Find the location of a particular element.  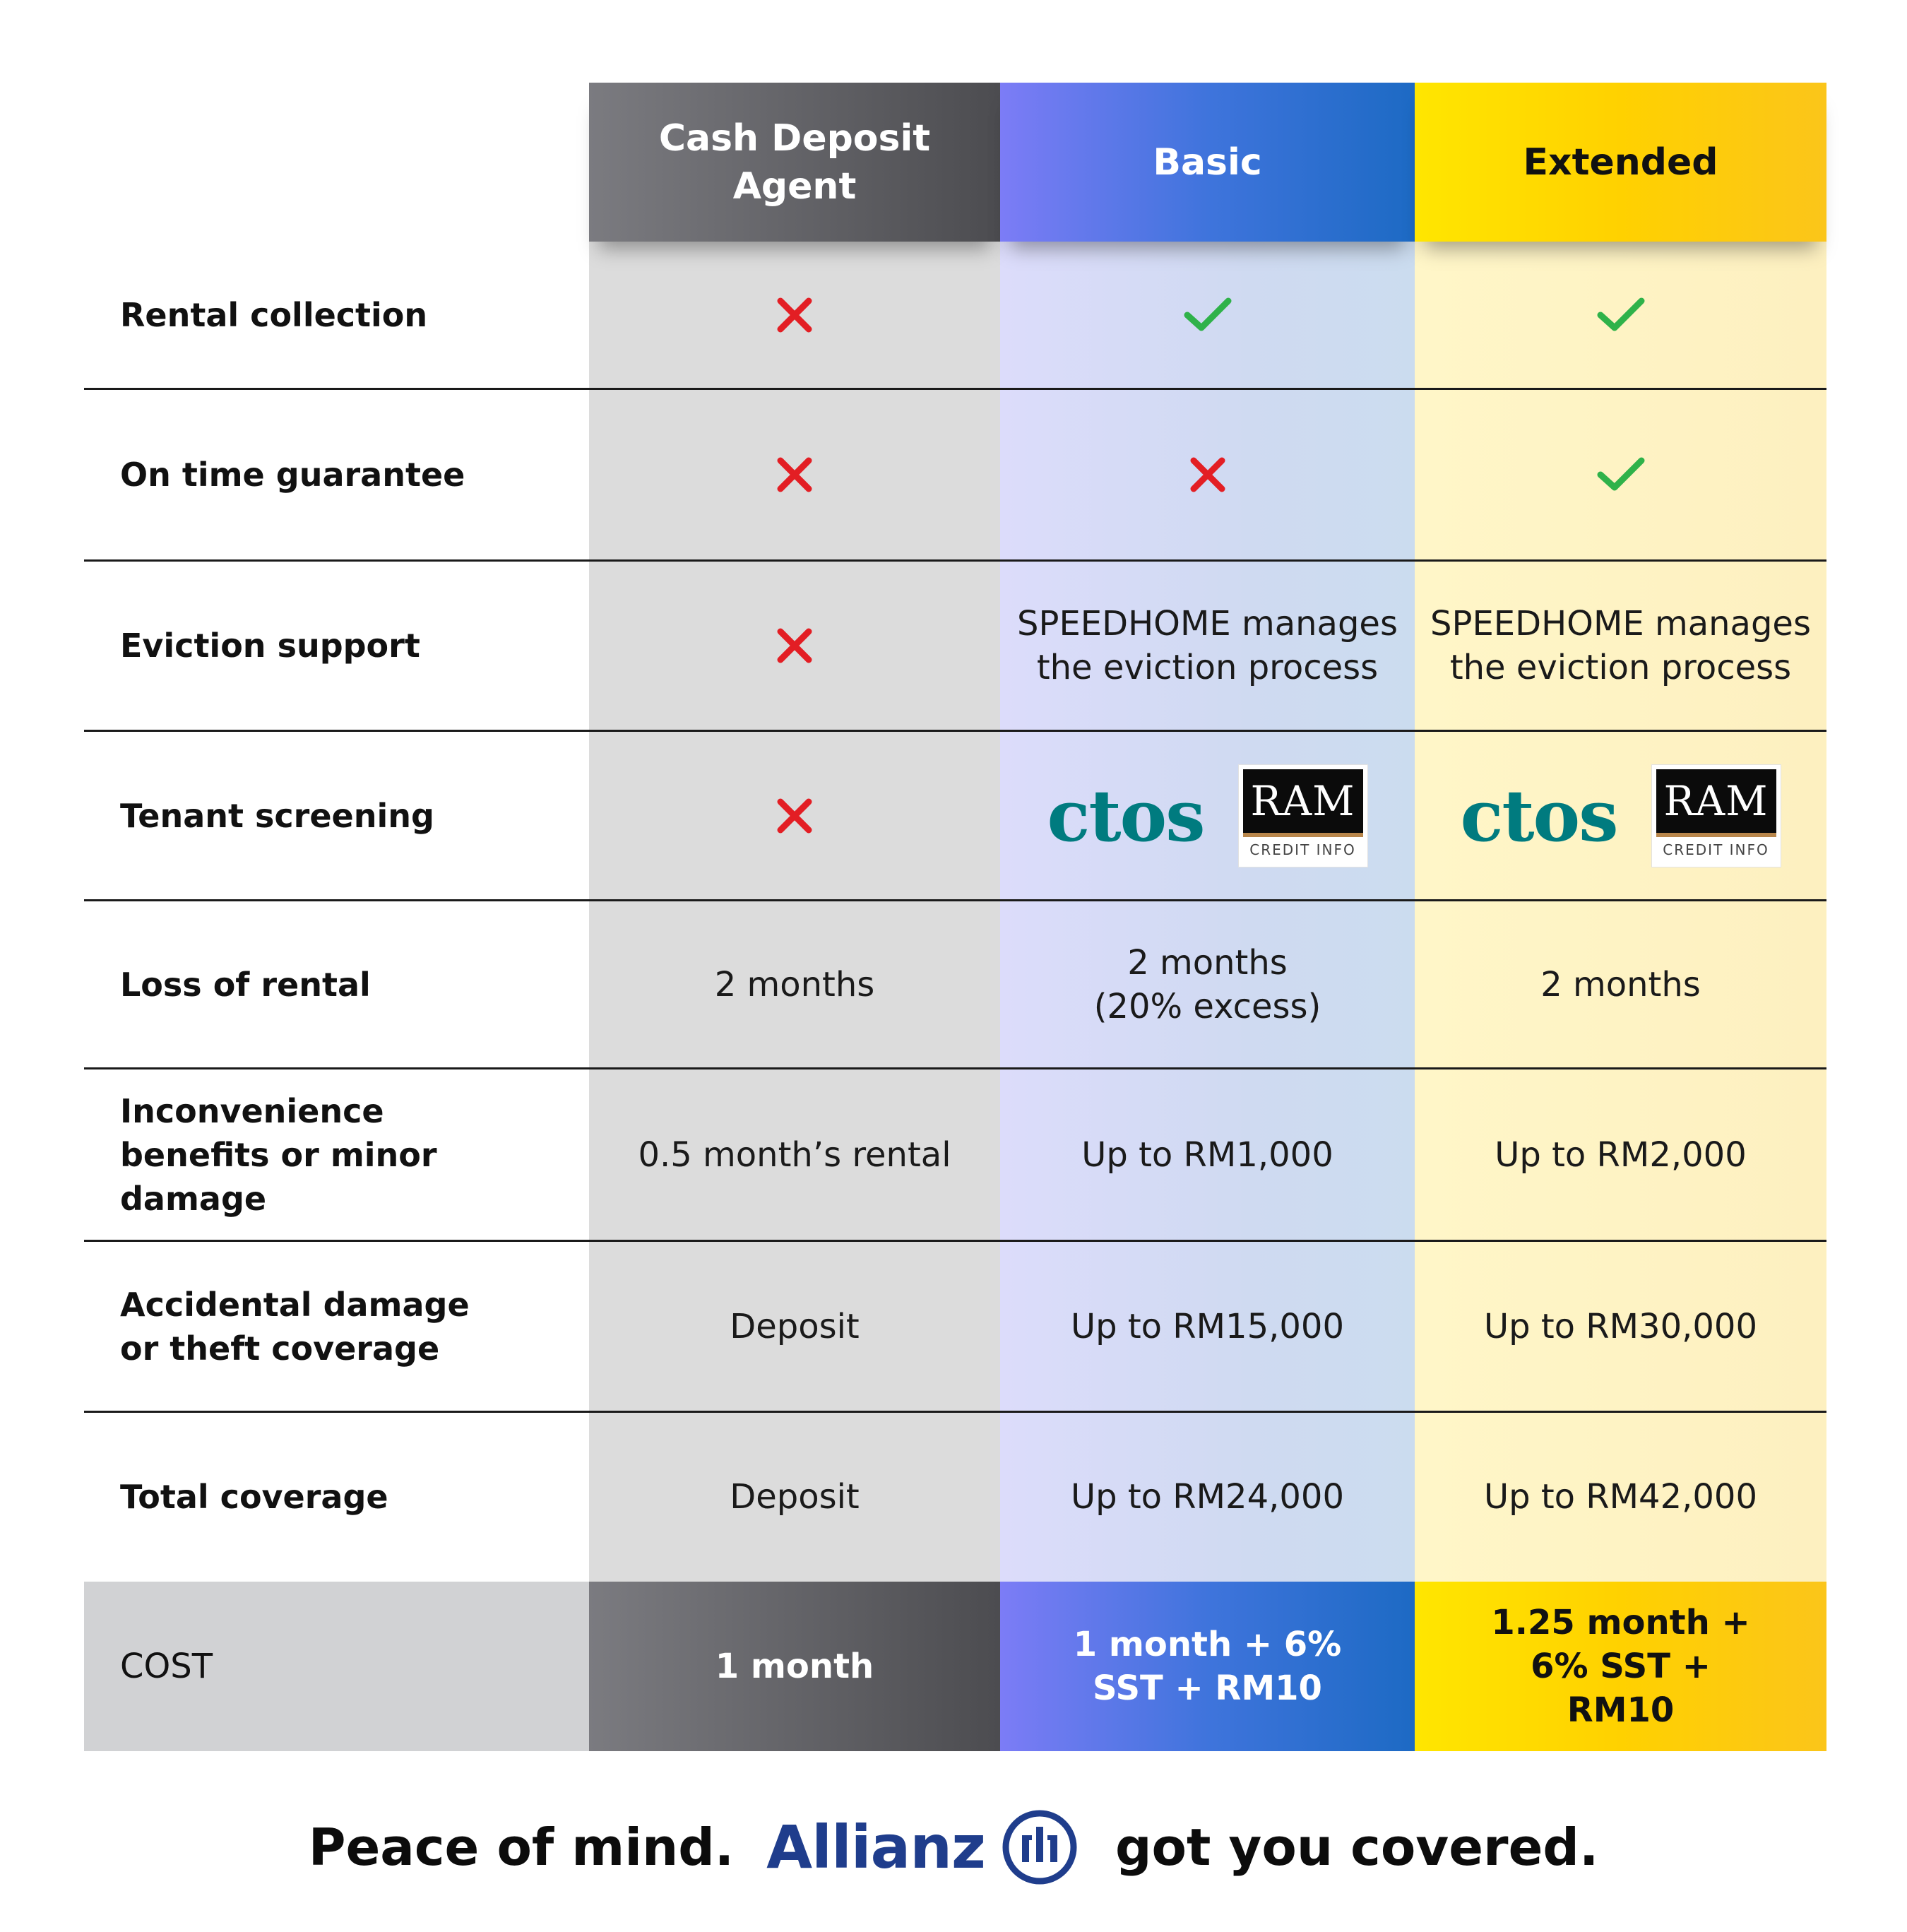

cost-label: COST is located at coordinates (166, 1666).